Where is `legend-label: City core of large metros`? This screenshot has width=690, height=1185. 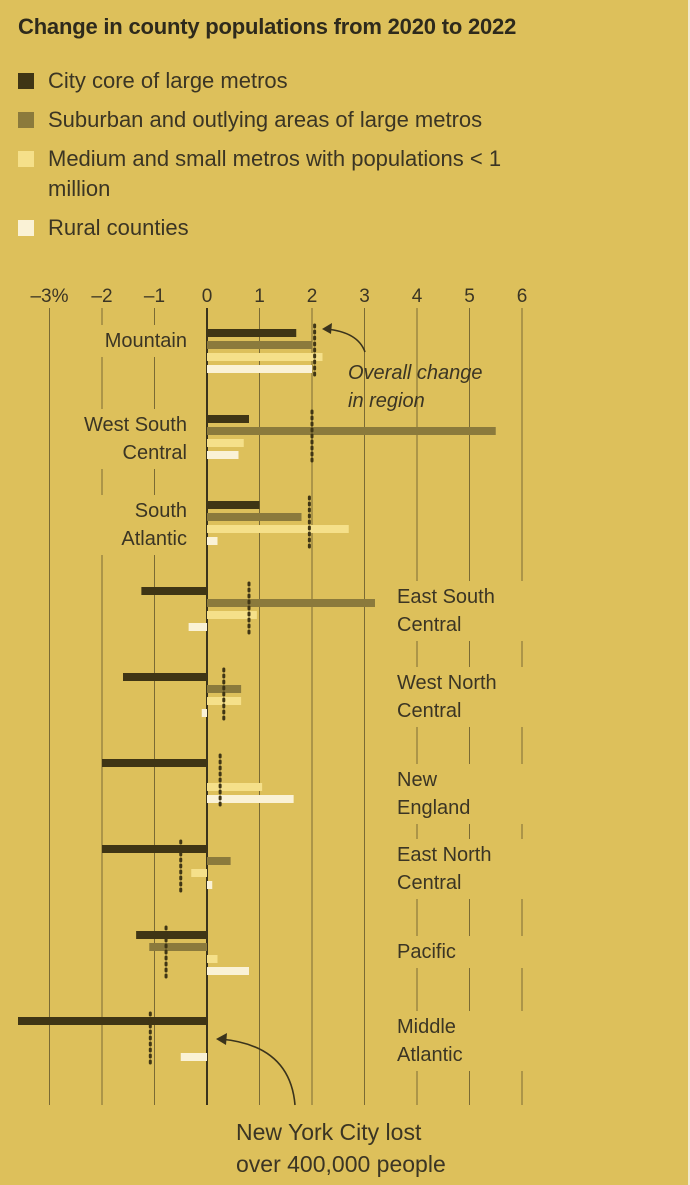 legend-label: City core of large metros is located at coordinates (168, 80).